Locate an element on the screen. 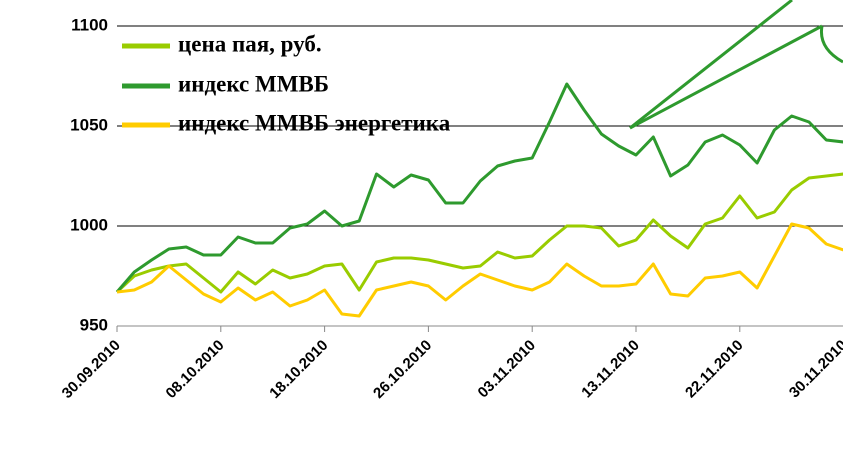 The height and width of the screenshot is (450, 843). x-tick-label: 13.11.2010 is located at coordinates (610, 369).